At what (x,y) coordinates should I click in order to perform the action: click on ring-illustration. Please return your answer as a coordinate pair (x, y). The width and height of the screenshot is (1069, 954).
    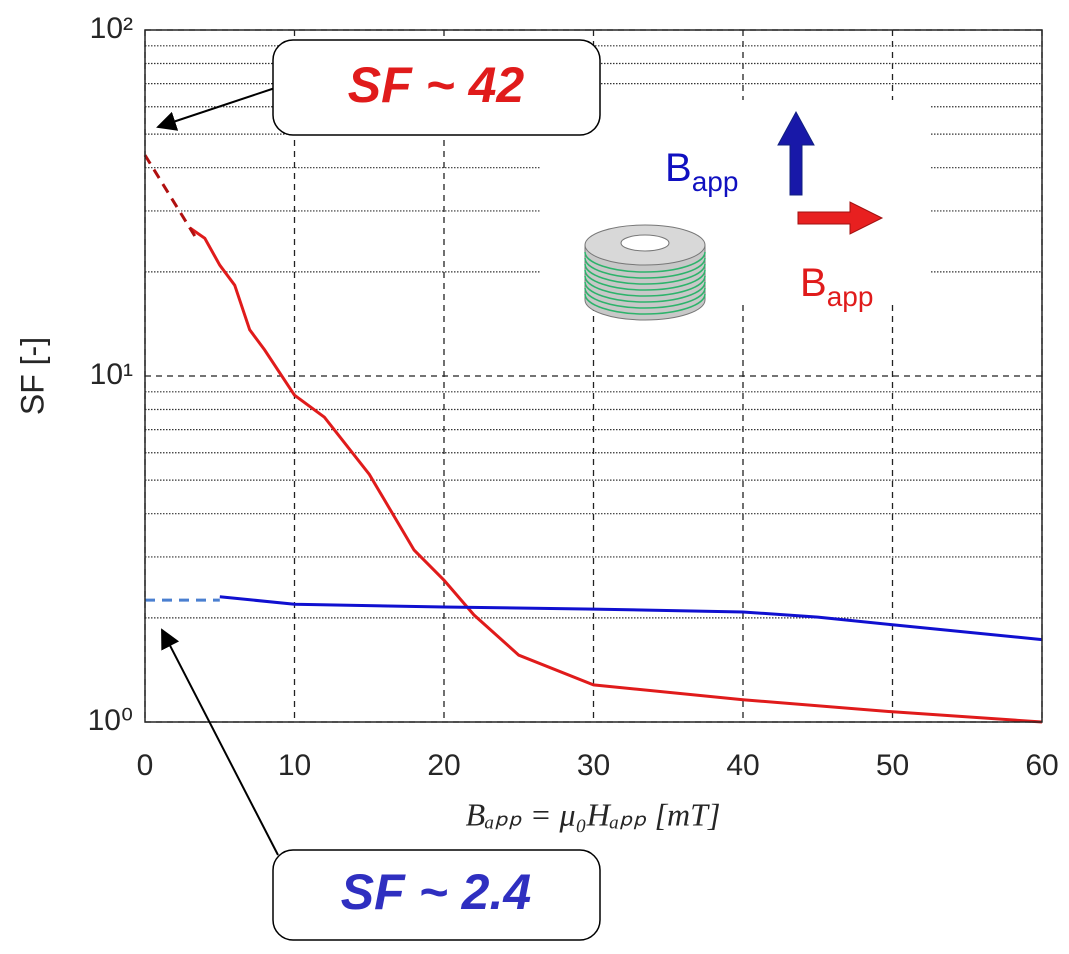
    Looking at the image, I should click on (645, 272).